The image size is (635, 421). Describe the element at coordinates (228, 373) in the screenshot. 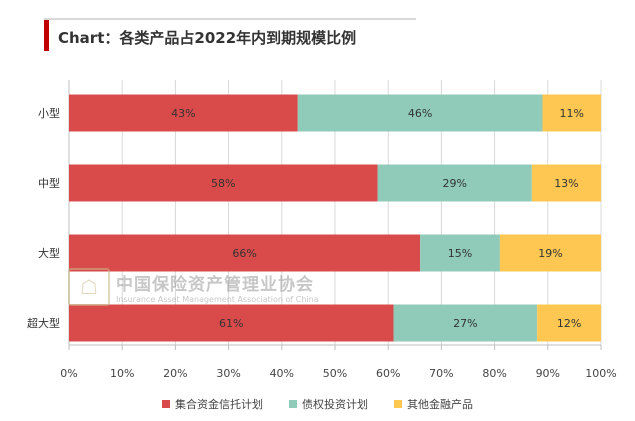

I see `x-tick-label: 30%` at that location.